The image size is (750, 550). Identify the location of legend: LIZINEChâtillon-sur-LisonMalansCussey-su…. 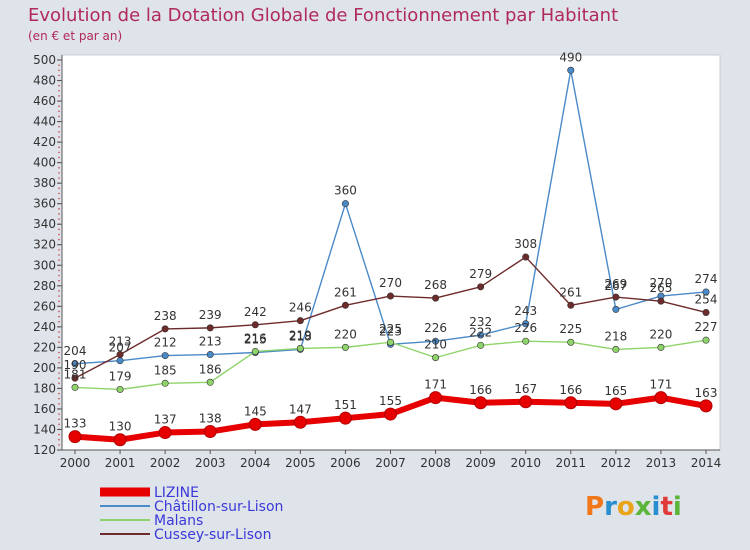
(191, 514).